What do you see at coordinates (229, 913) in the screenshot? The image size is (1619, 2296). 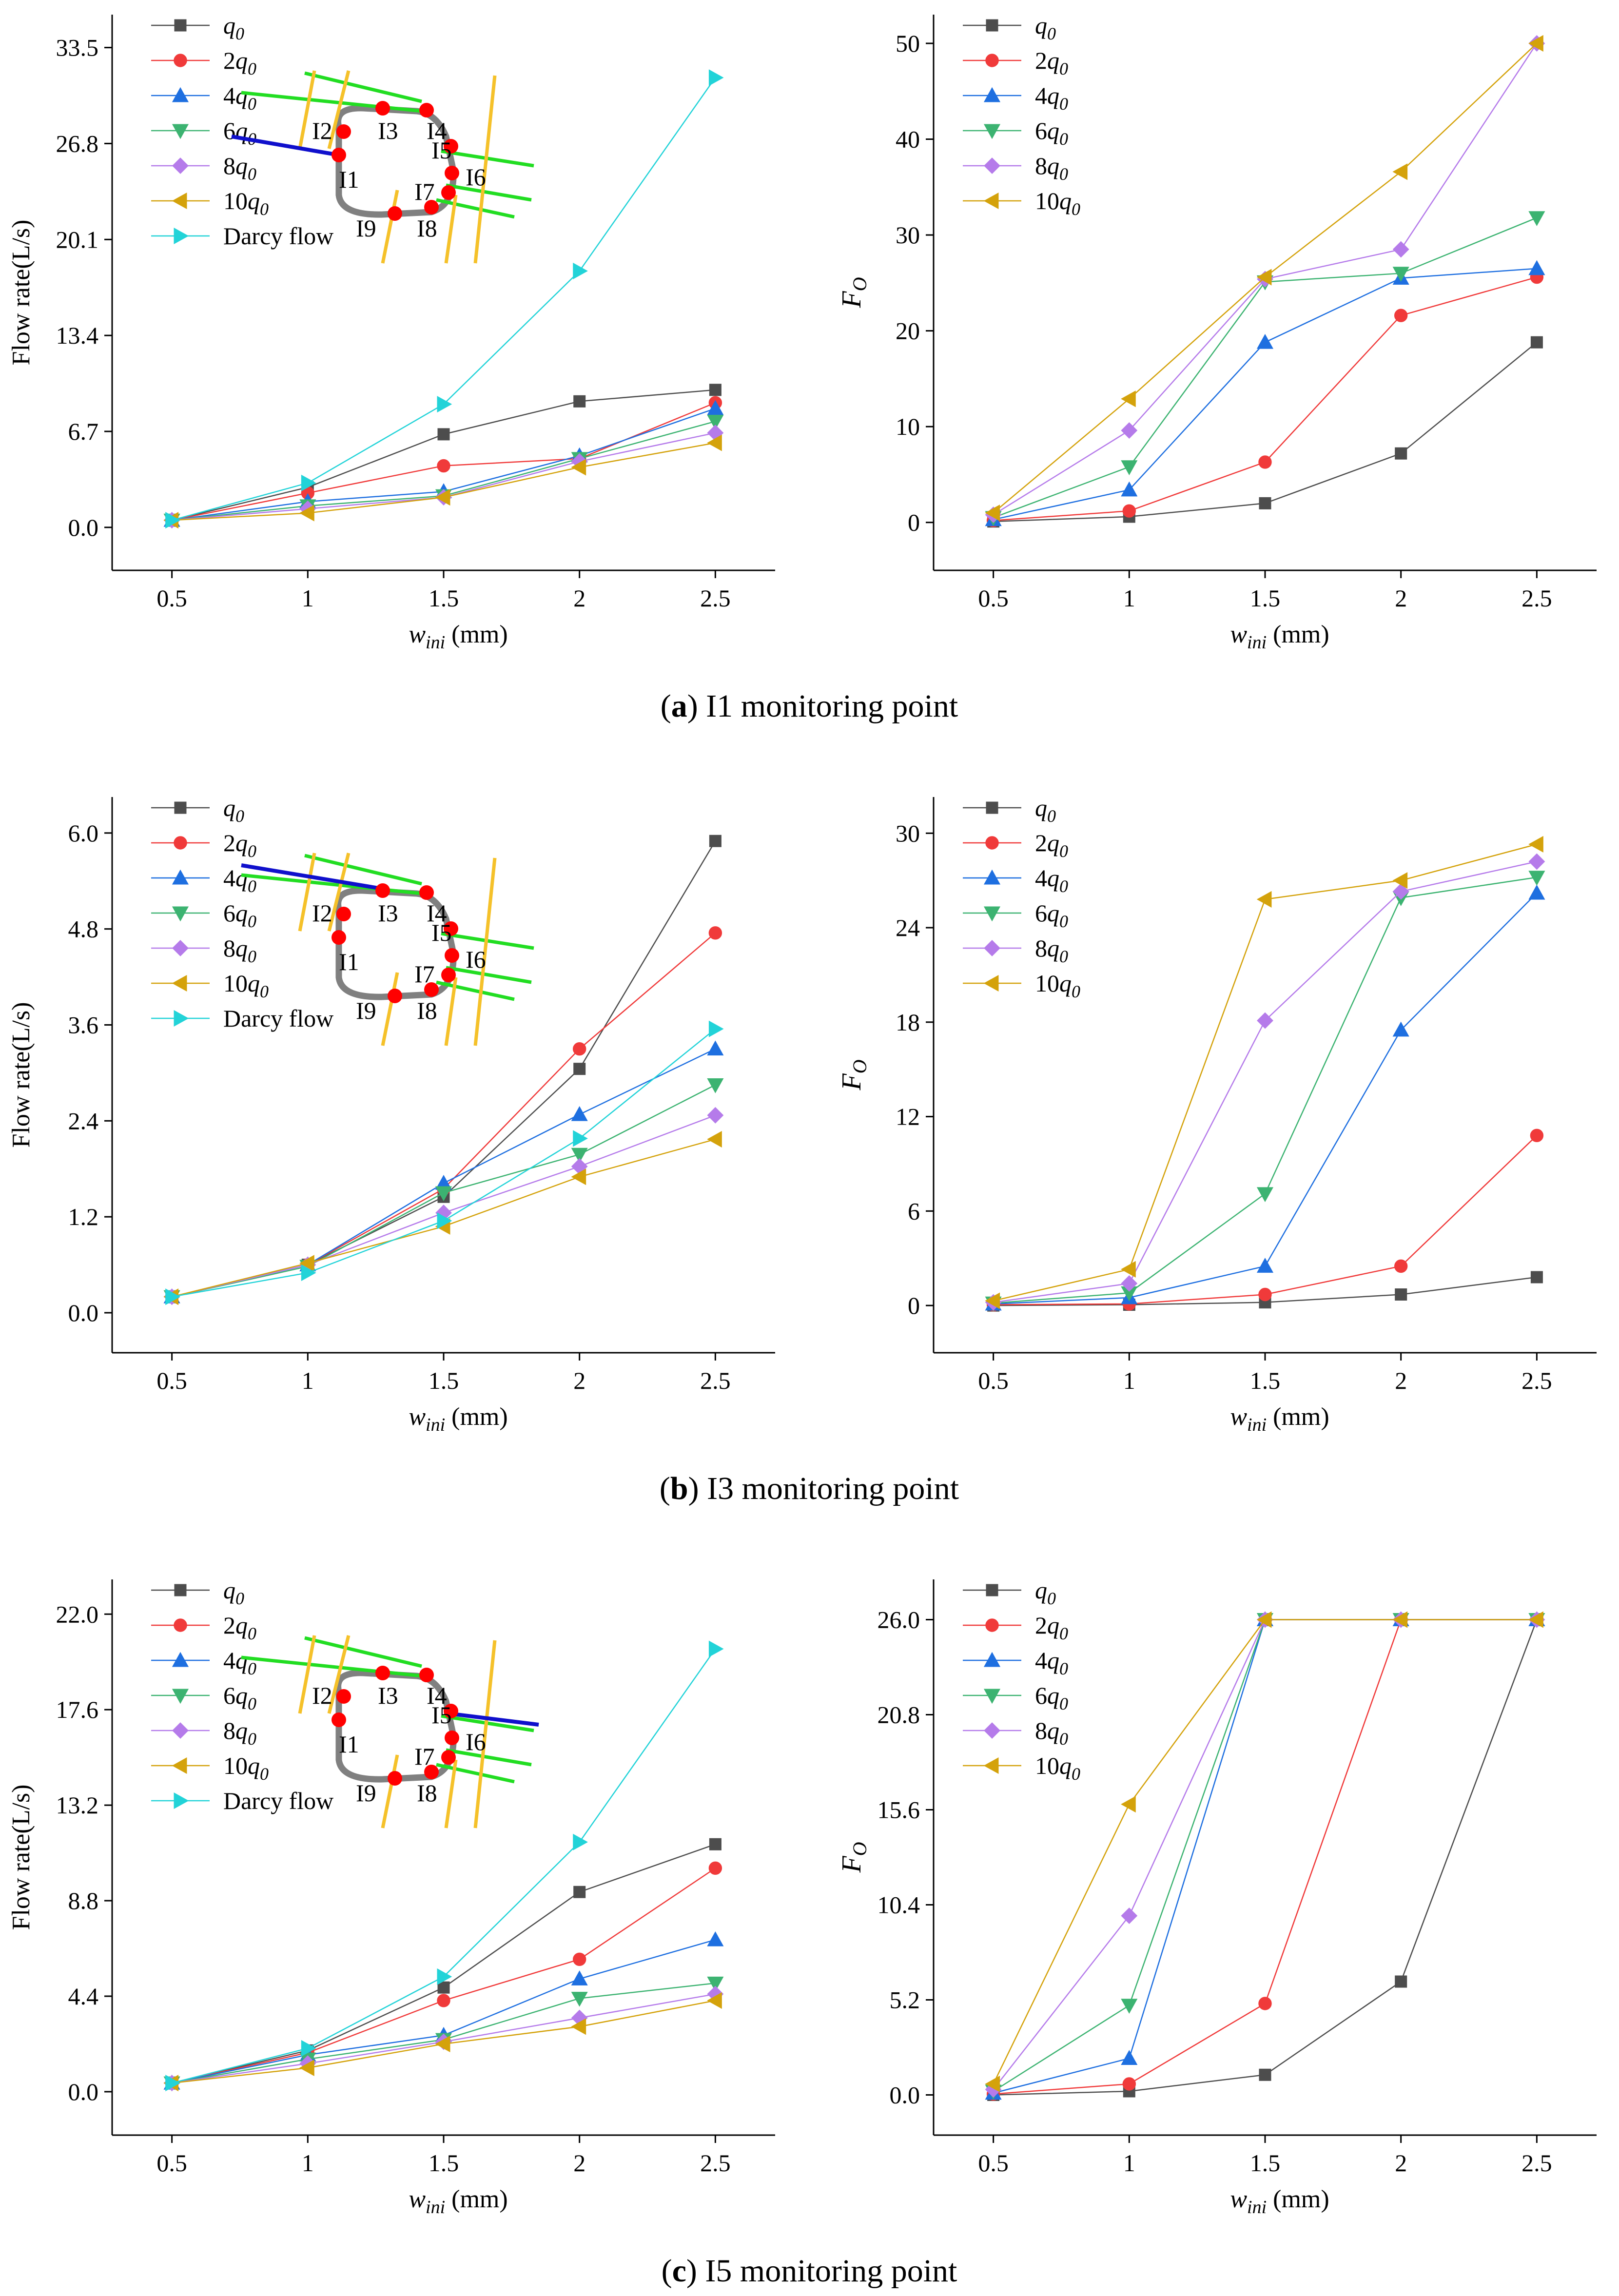 I see `legend-coef: 6` at bounding box center [229, 913].